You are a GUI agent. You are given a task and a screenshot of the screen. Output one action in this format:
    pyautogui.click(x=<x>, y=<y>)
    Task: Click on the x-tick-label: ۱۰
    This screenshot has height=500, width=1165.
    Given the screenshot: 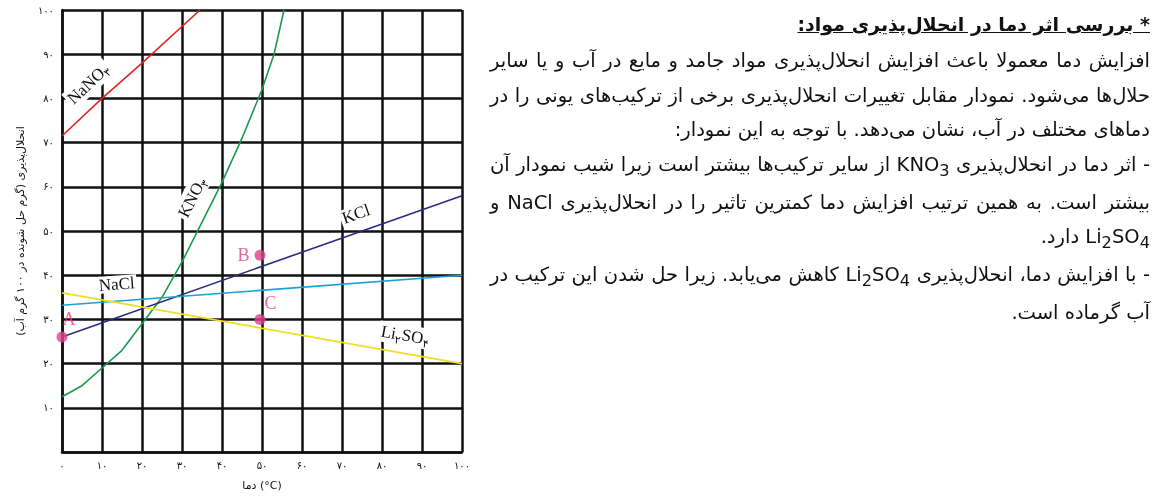 What is the action you would take?
    pyautogui.click(x=102, y=465)
    